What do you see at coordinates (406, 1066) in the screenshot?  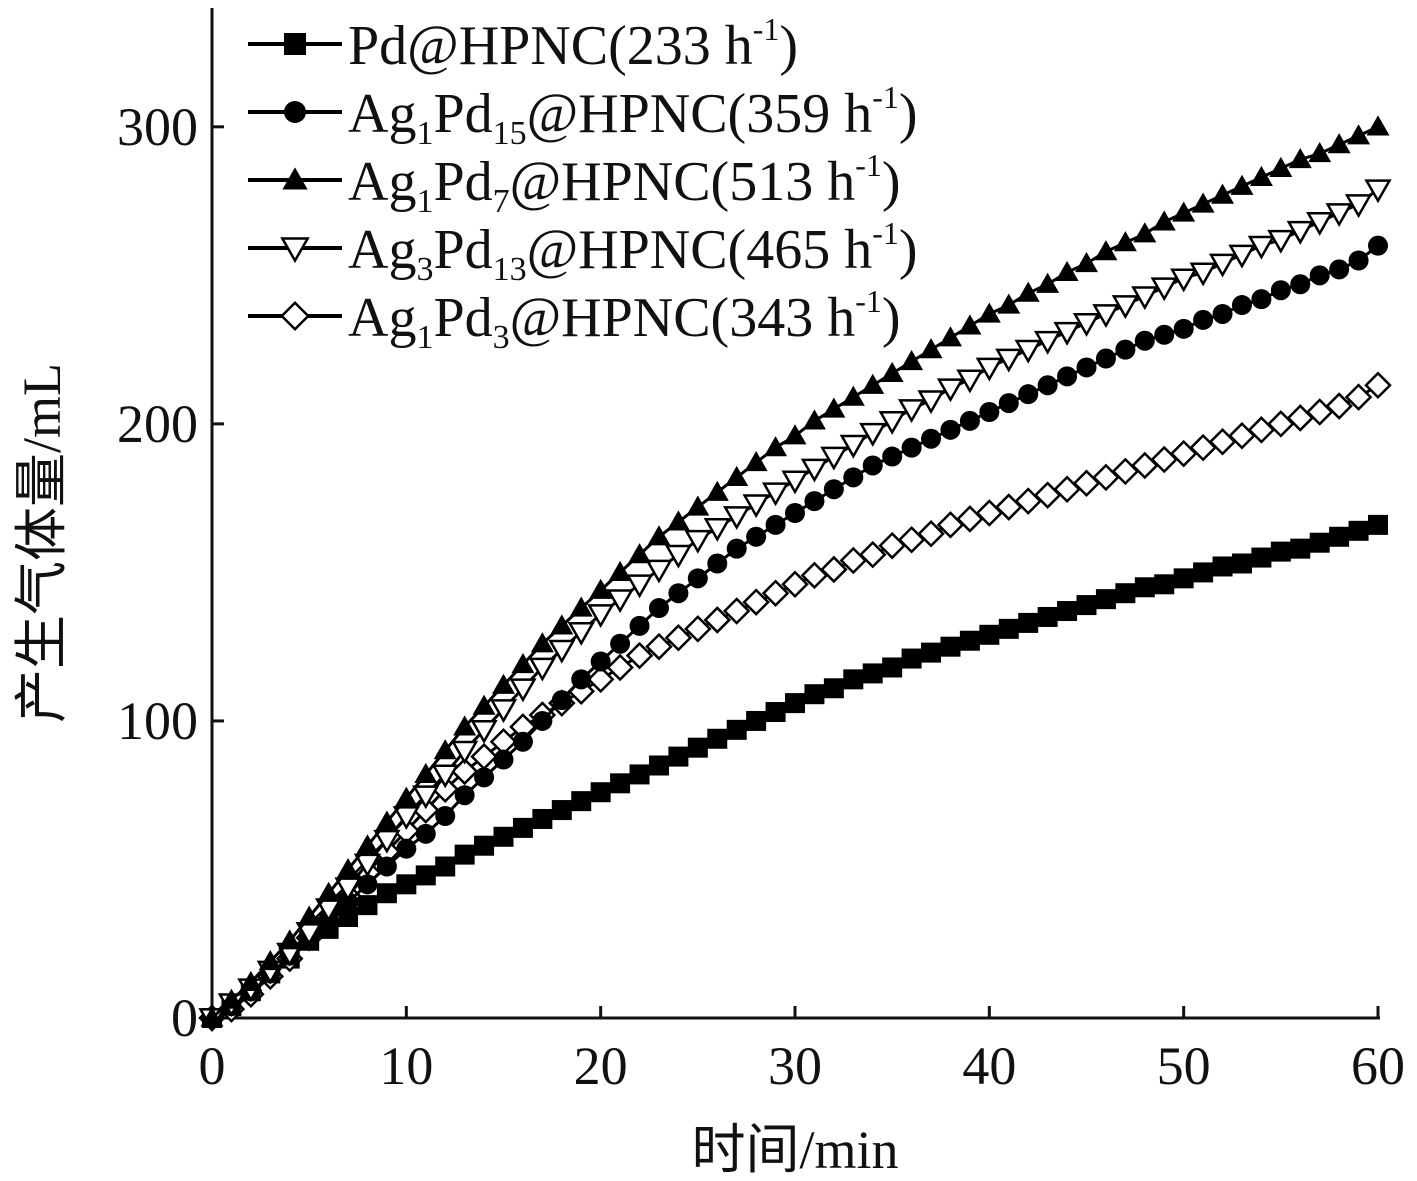 I see `x-tick-label: 10` at bounding box center [406, 1066].